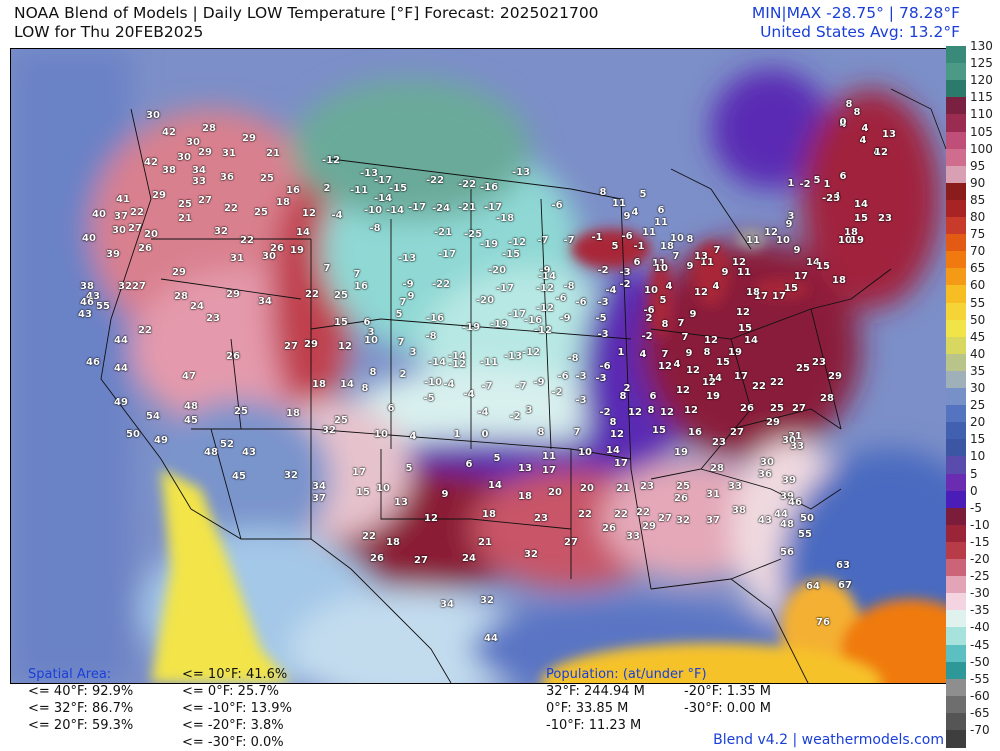  Describe the element at coordinates (981, 131) in the screenshot. I see `colorbar-label: 105` at that location.